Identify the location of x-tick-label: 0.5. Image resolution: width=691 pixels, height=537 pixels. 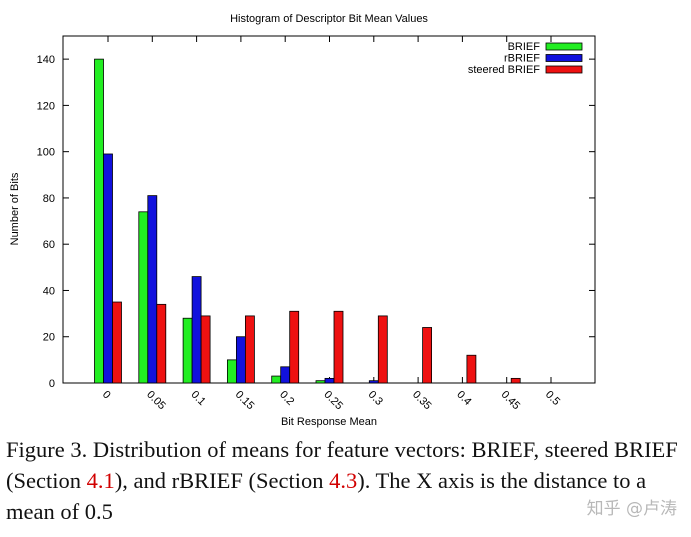
(552, 398).